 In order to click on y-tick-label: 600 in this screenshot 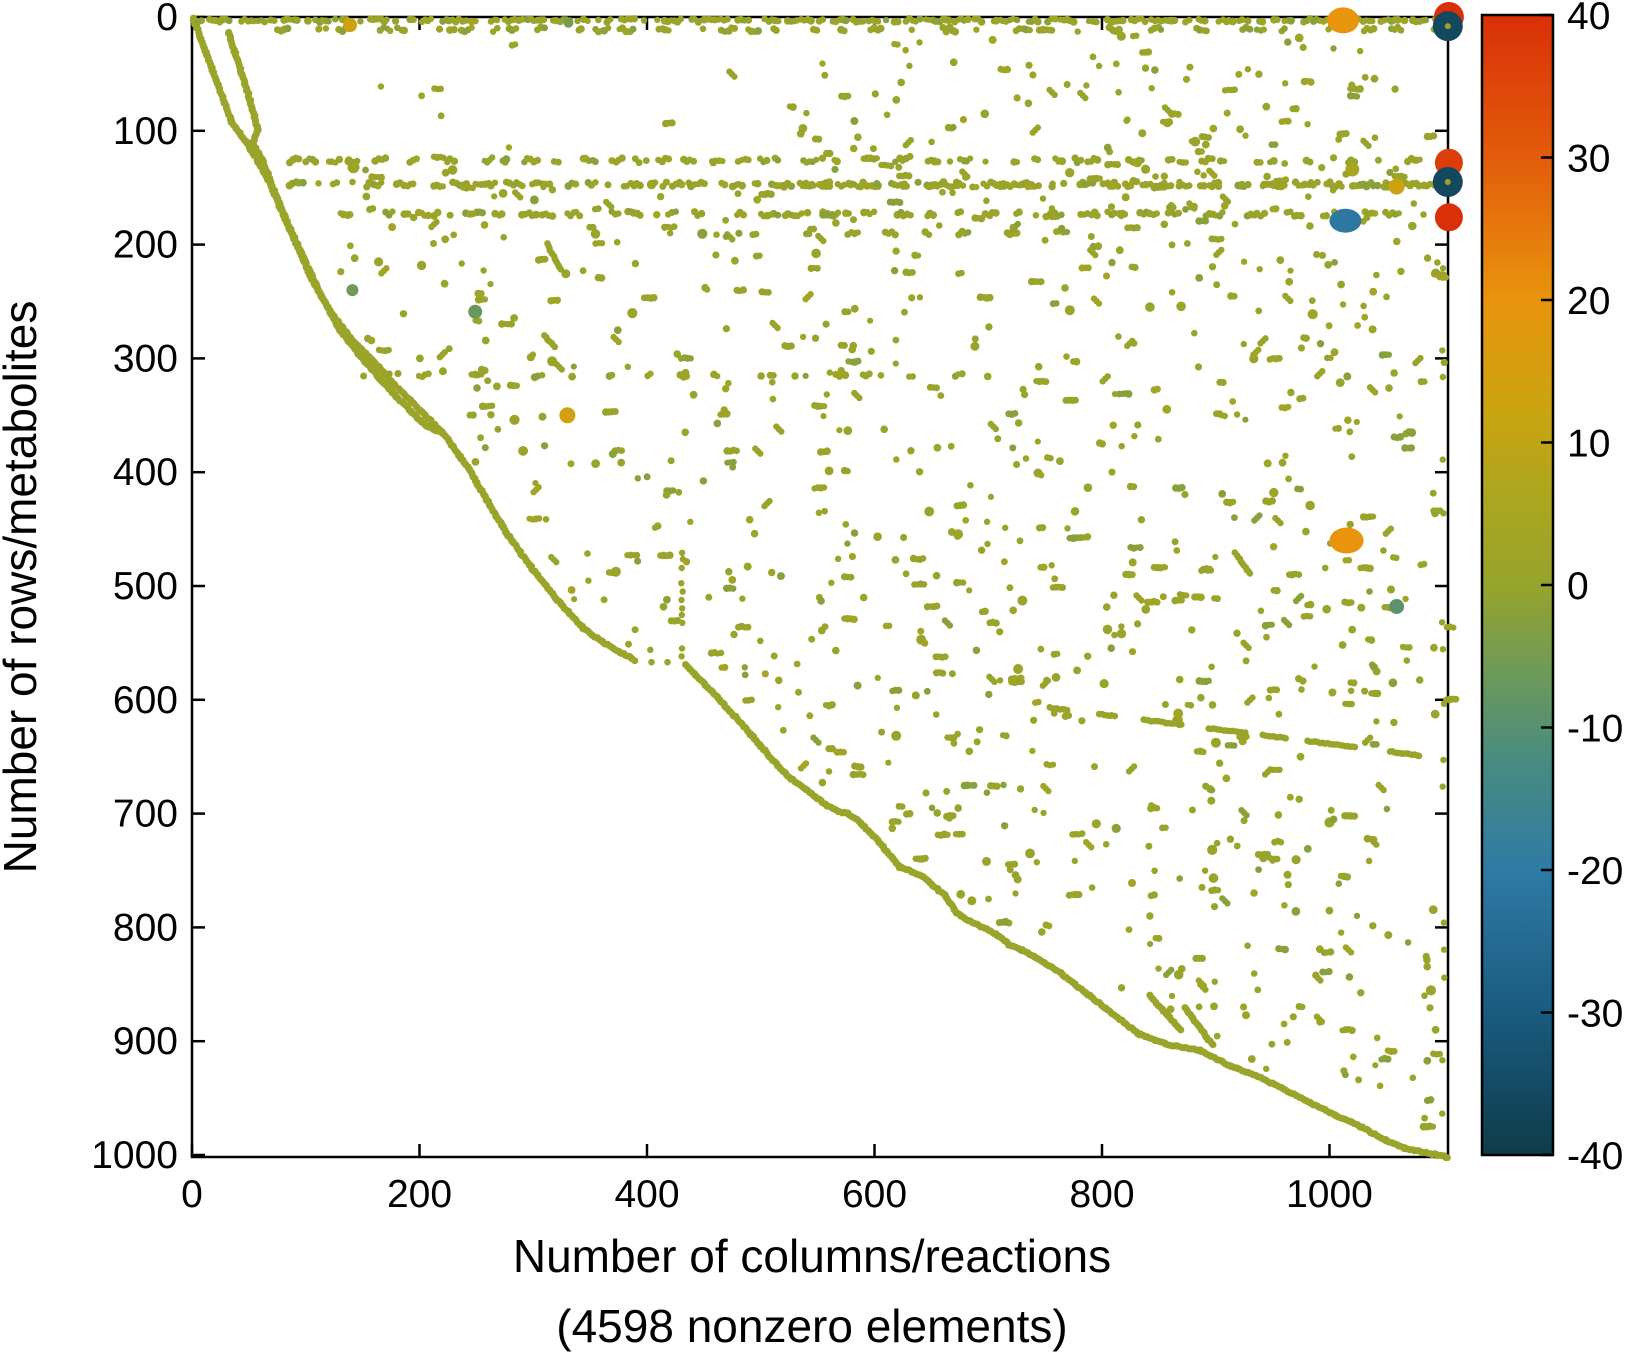, I will do `click(145, 700)`.